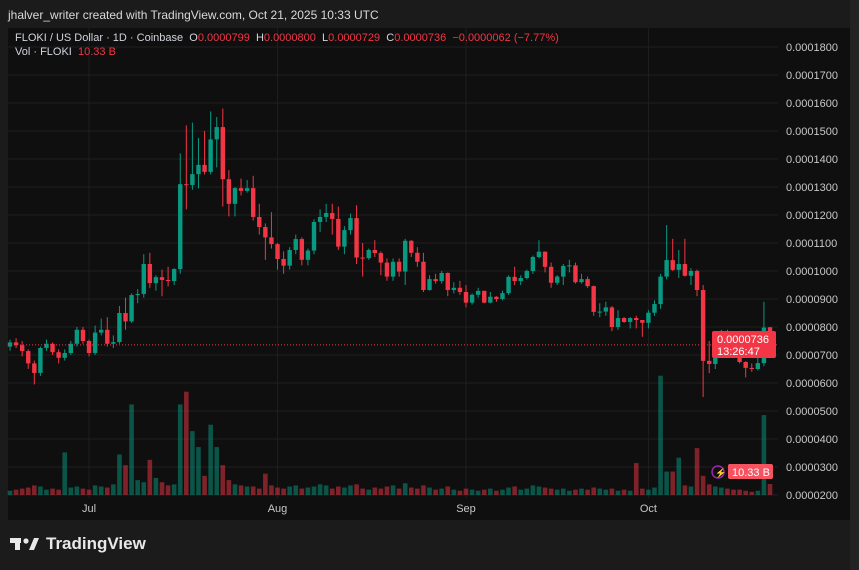 Image resolution: width=859 pixels, height=570 pixels. I want to click on tradingview-logo: TradingView, so click(78, 544).